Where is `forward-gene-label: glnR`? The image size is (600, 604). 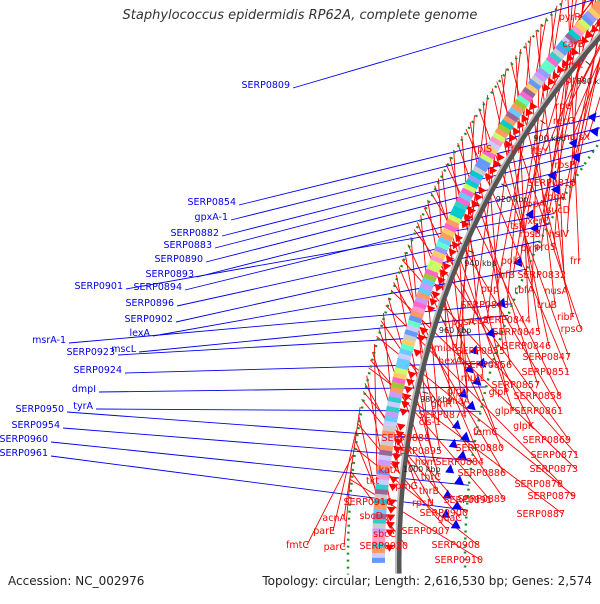
forward-gene-label: glnR is located at coordinates (442, 404).